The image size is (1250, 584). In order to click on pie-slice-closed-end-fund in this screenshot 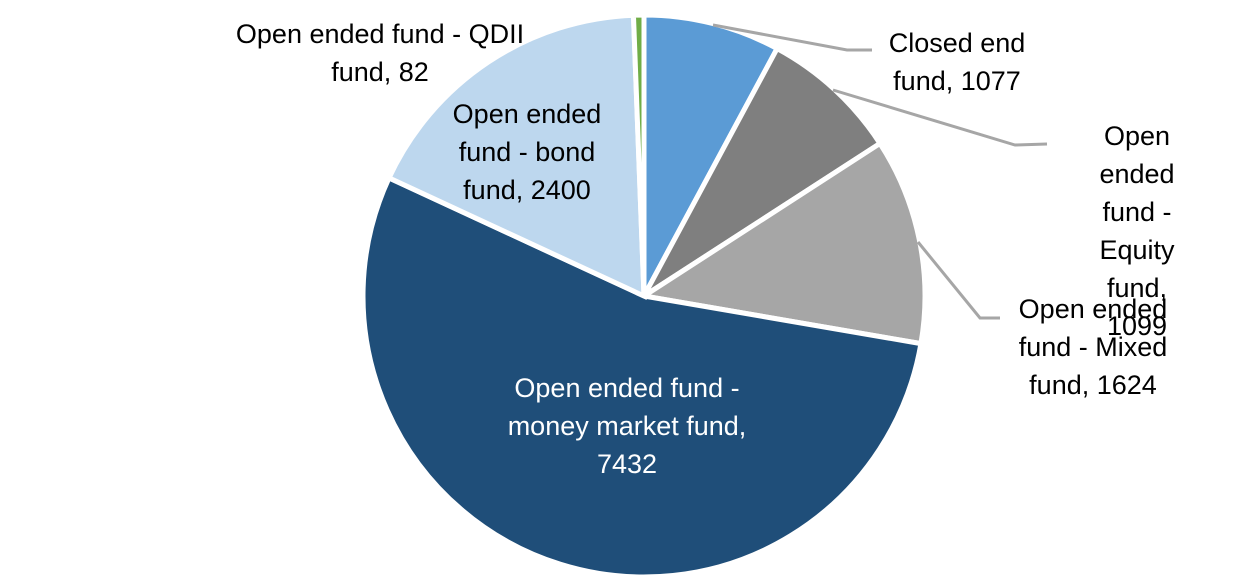, I will do `click(711, 155)`.